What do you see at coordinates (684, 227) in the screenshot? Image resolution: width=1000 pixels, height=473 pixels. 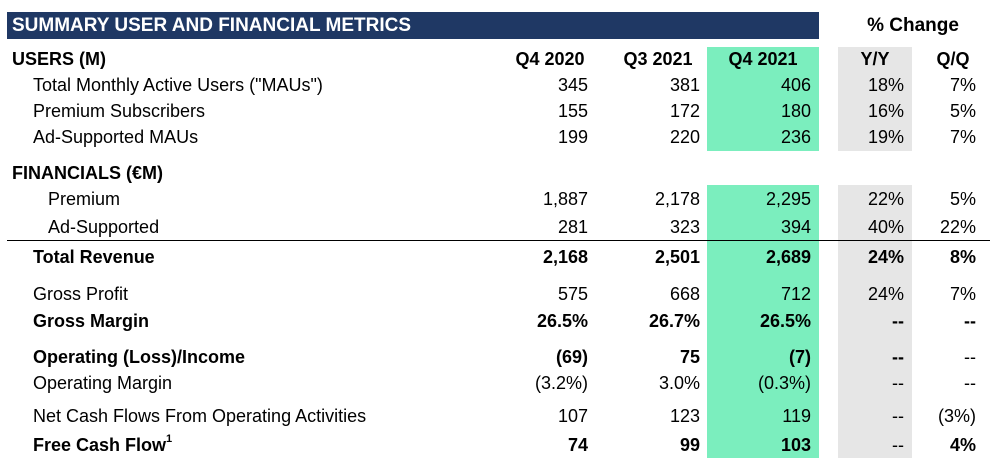 I see `cell-q3-2021: 323` at bounding box center [684, 227].